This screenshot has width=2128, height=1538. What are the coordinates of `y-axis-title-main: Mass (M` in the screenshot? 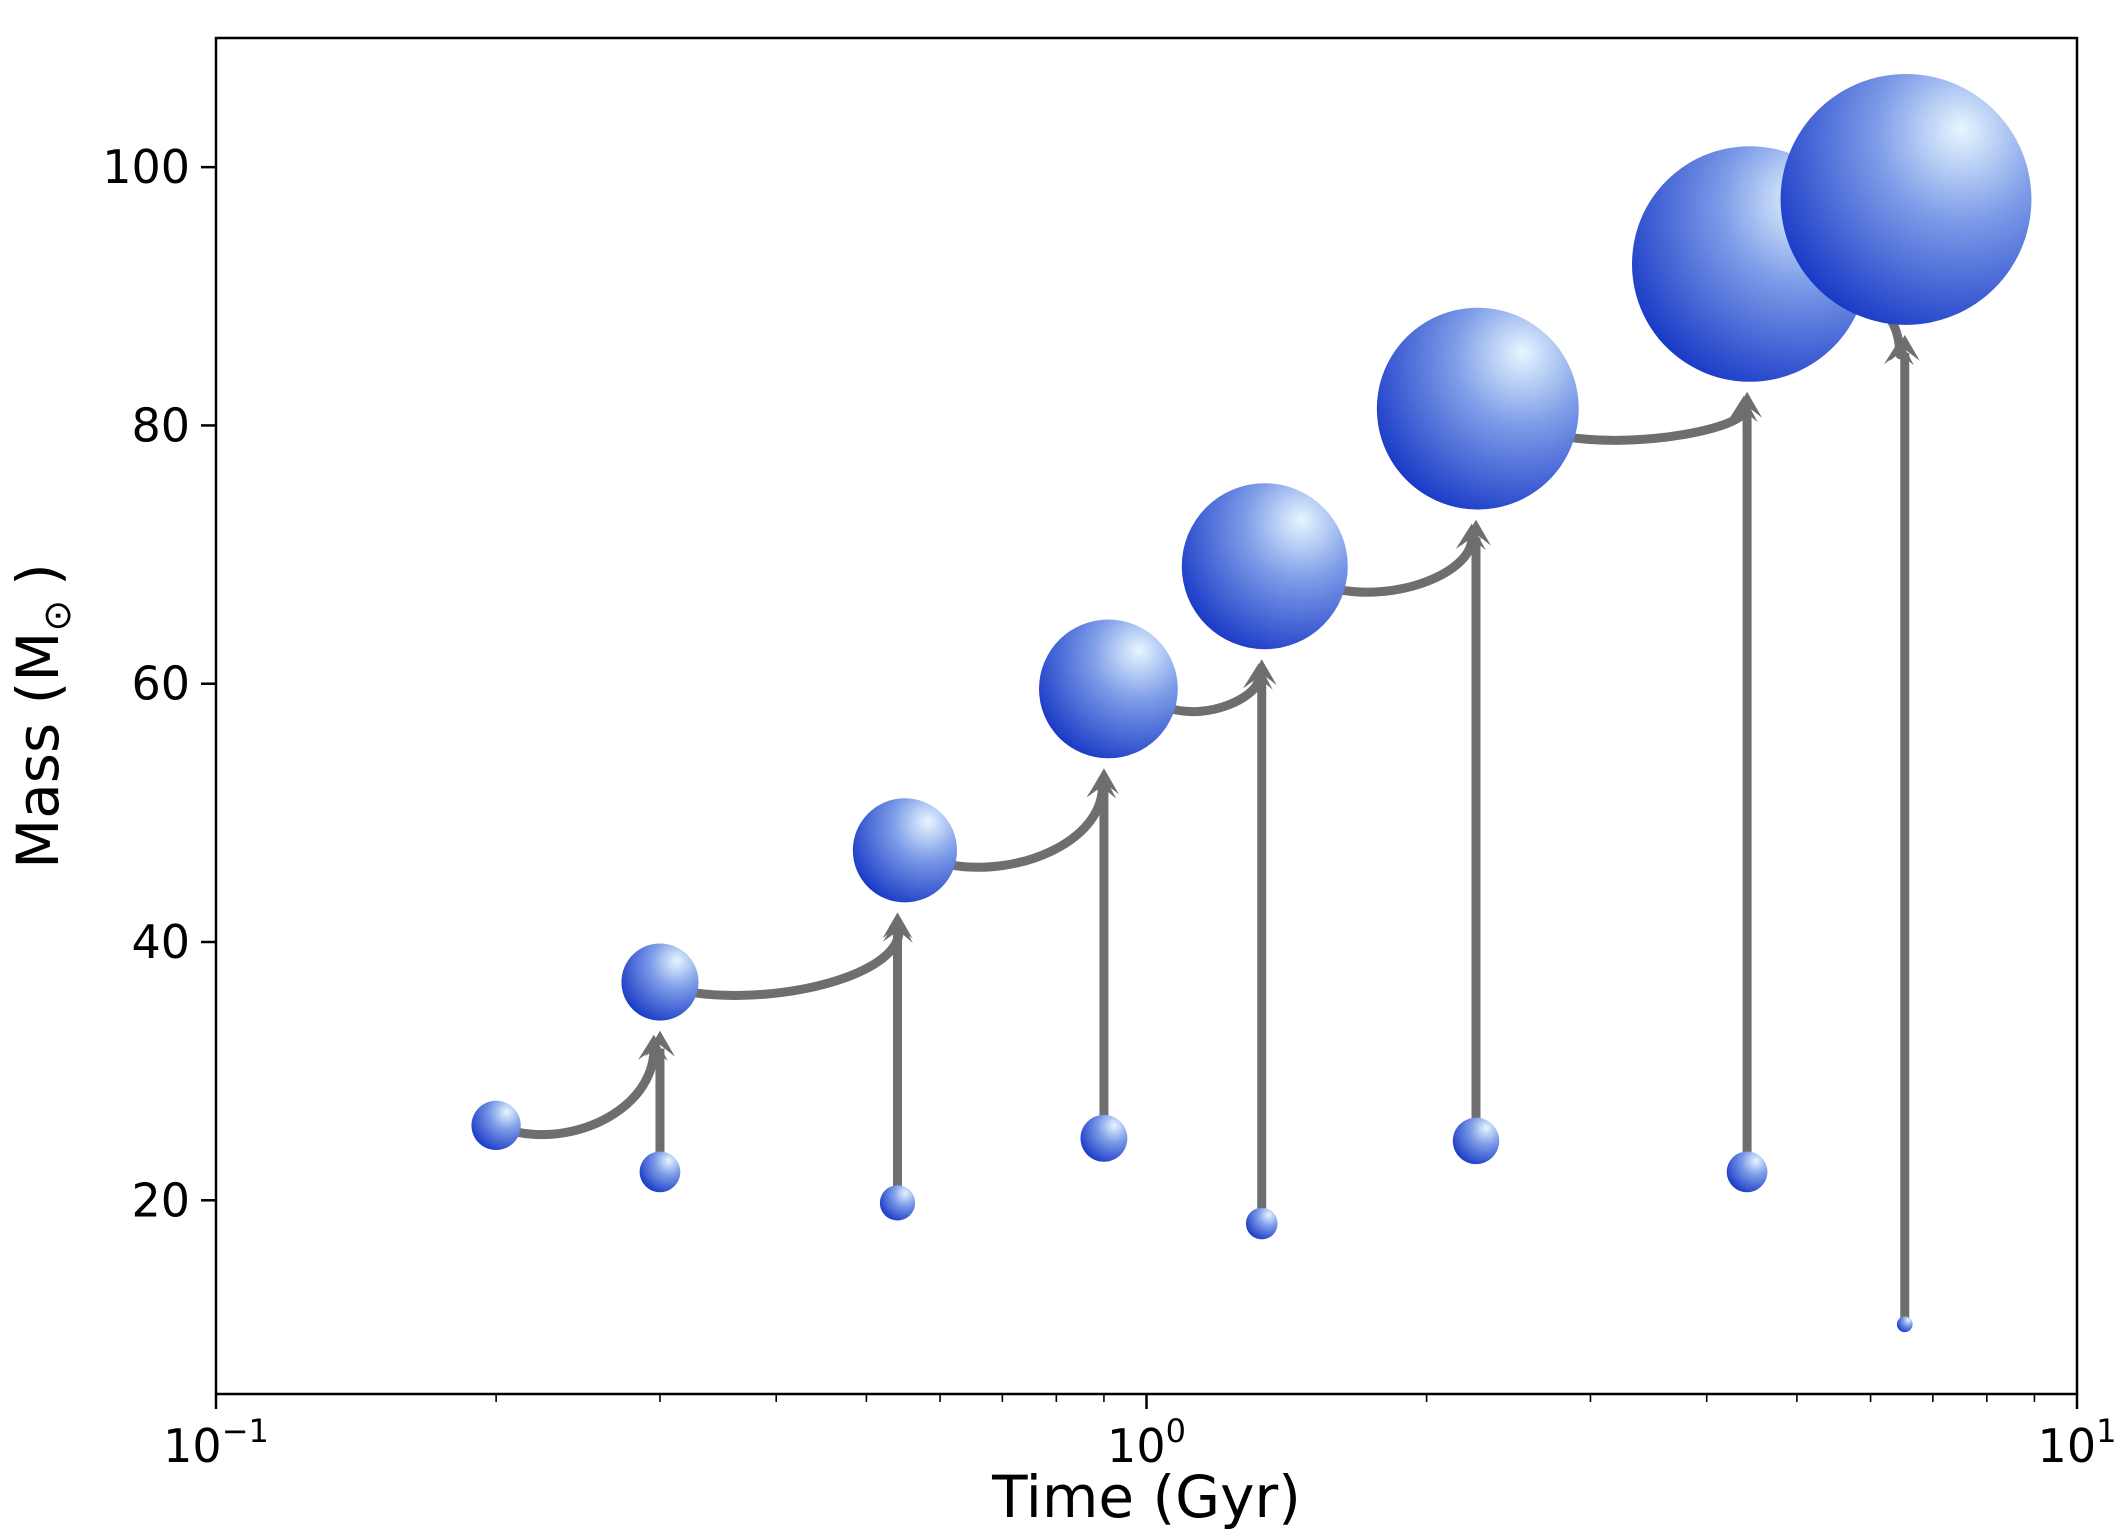 It's located at (38, 750).